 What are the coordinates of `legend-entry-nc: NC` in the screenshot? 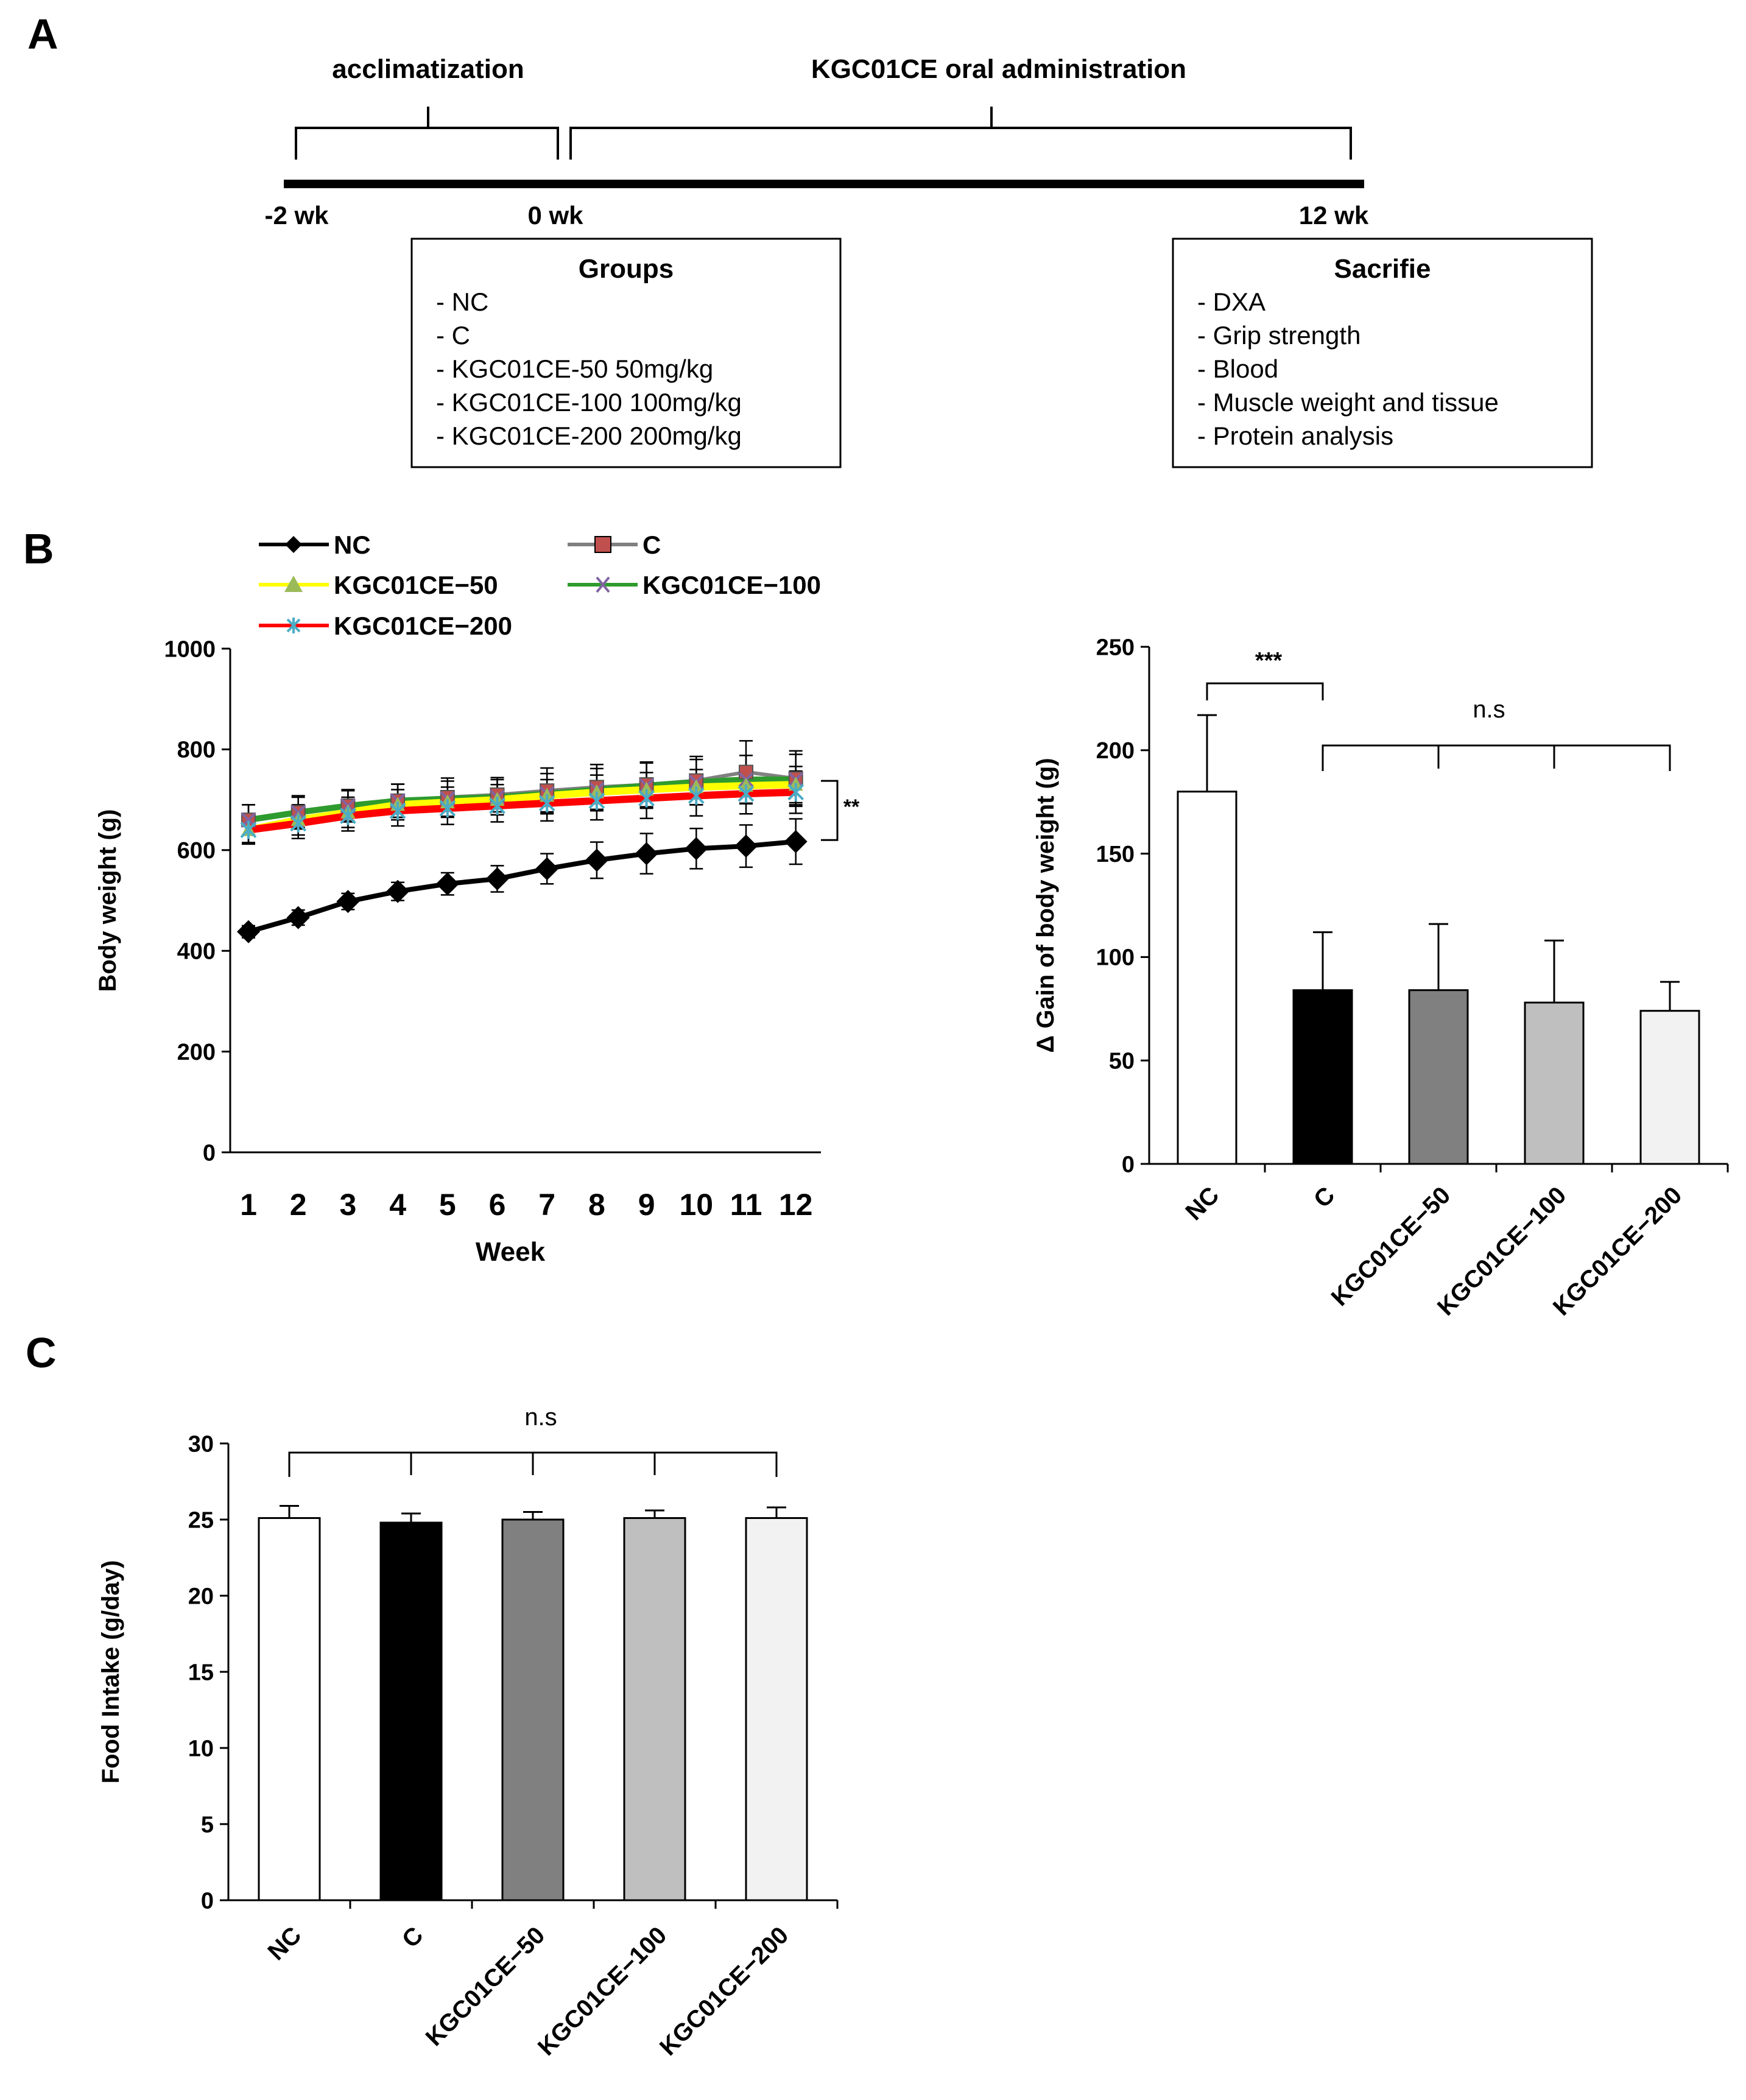 It's located at (315, 544).